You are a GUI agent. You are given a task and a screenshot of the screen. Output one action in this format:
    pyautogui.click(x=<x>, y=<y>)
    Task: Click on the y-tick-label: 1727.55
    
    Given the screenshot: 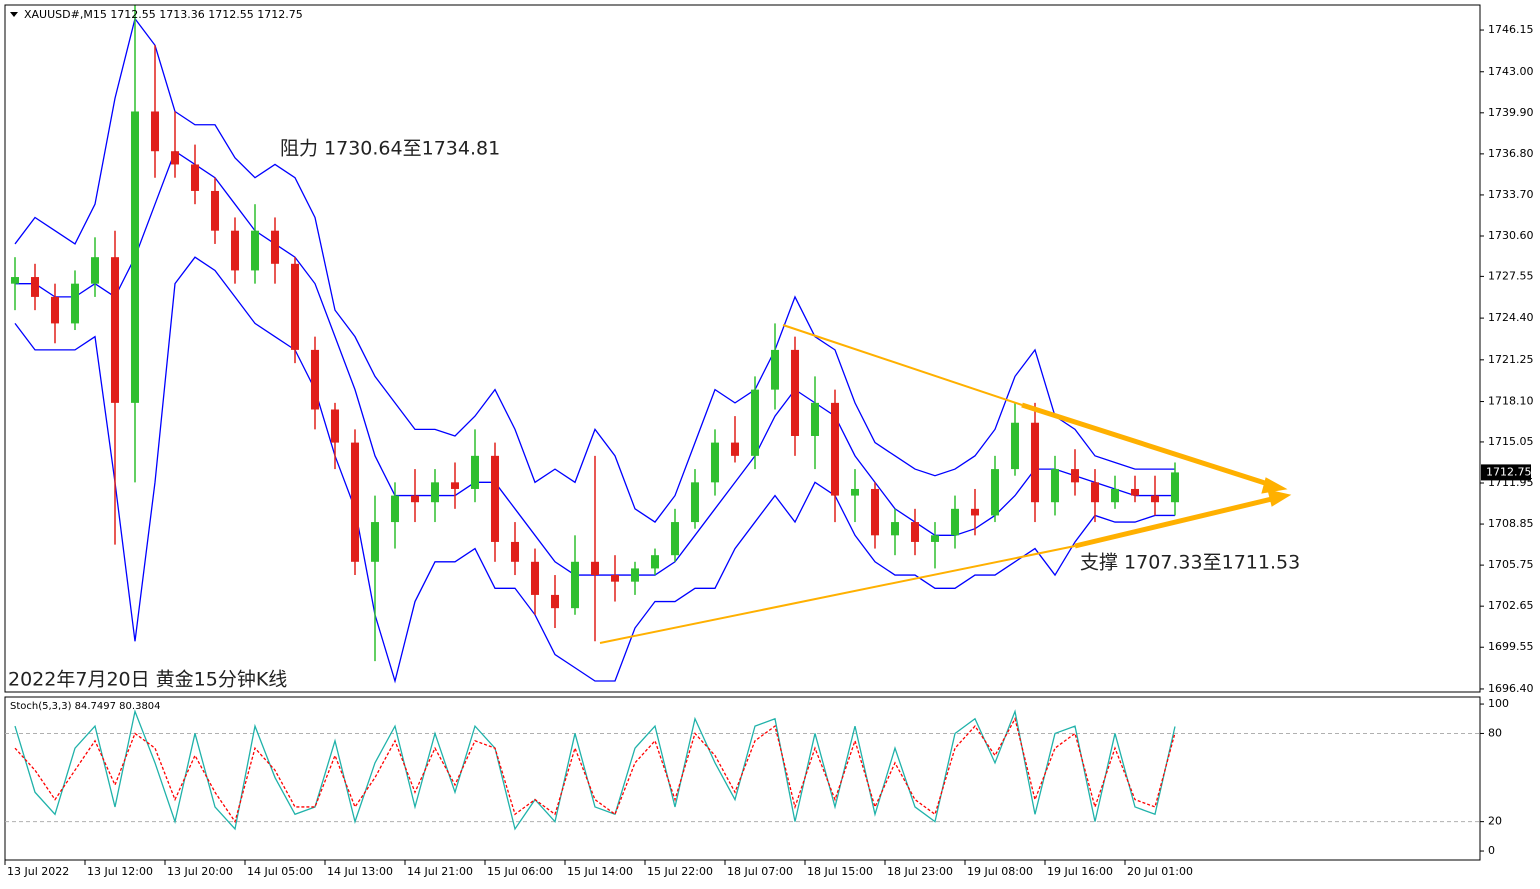 What is the action you would take?
    pyautogui.click(x=1511, y=275)
    